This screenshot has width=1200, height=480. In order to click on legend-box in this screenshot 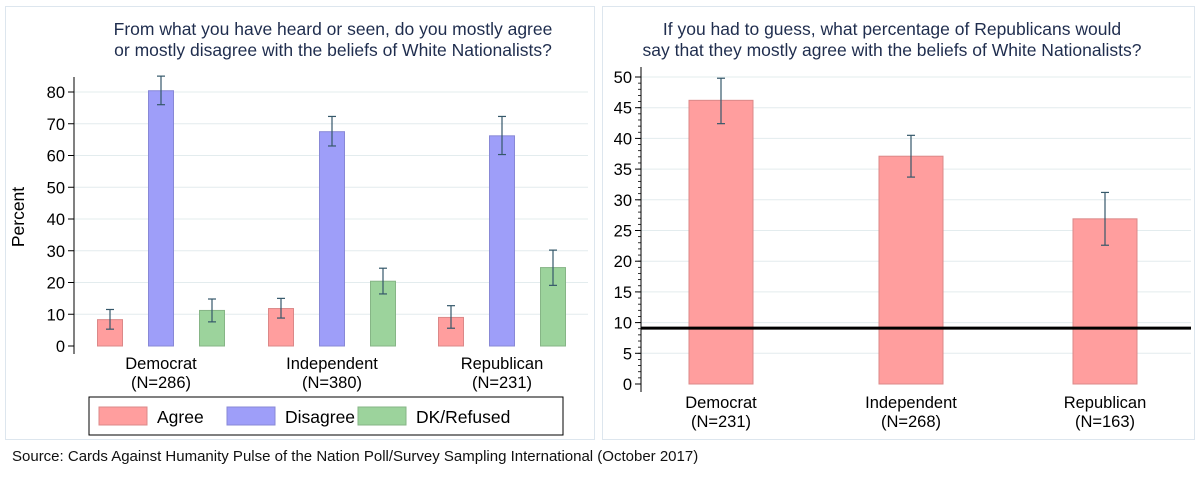, I will do `click(326, 416)`.